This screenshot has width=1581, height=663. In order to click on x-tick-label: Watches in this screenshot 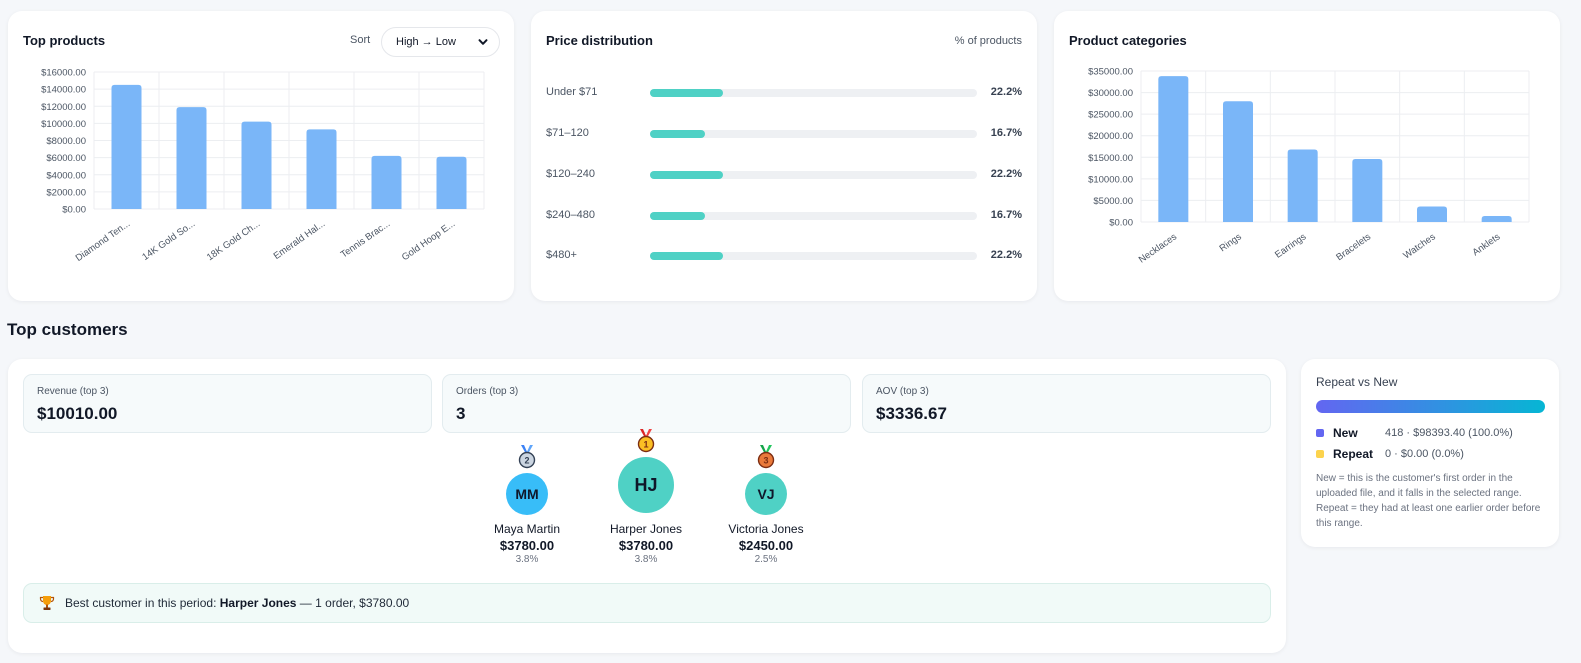, I will do `click(1419, 246)`.